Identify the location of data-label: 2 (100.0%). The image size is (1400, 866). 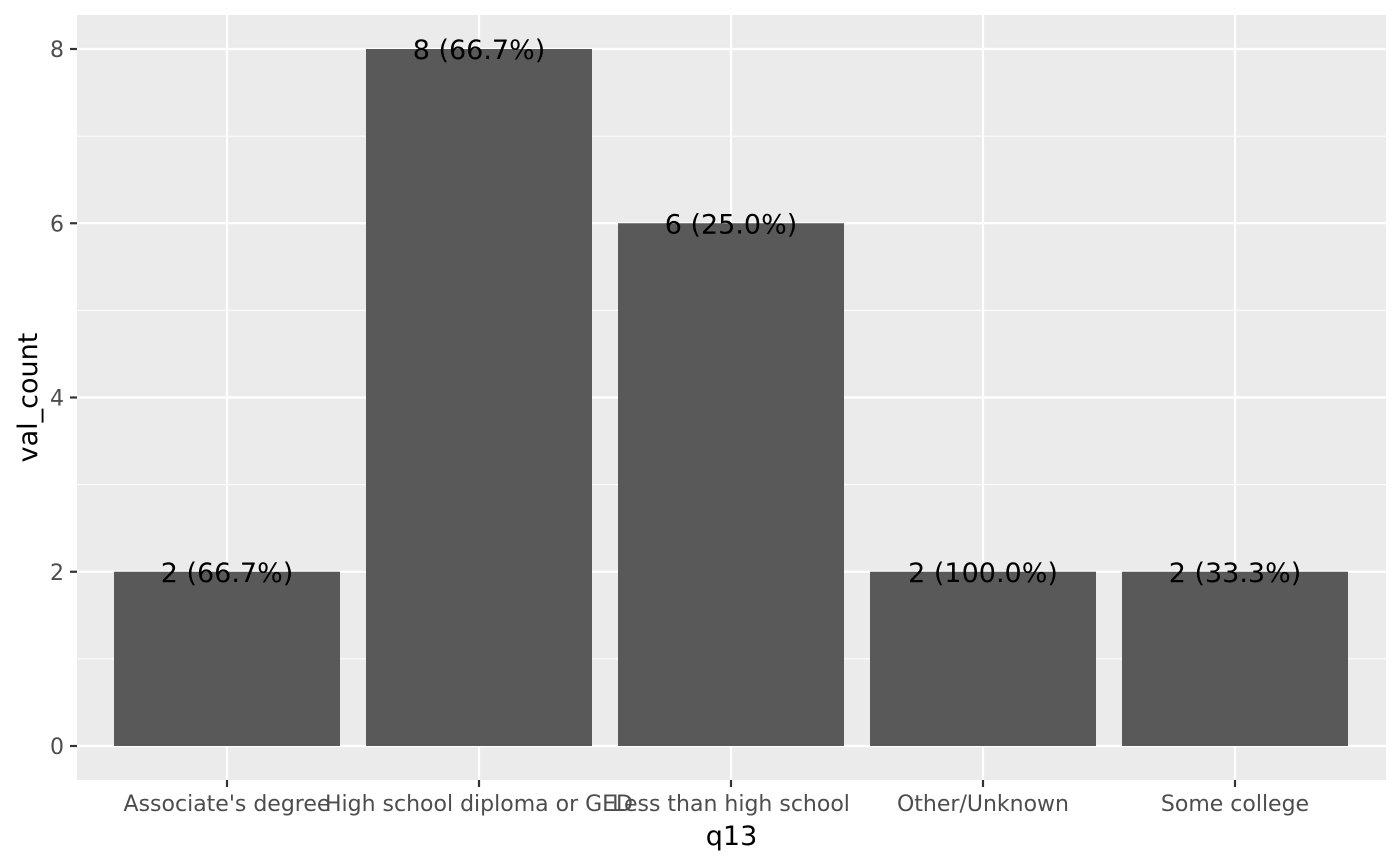
(983, 573).